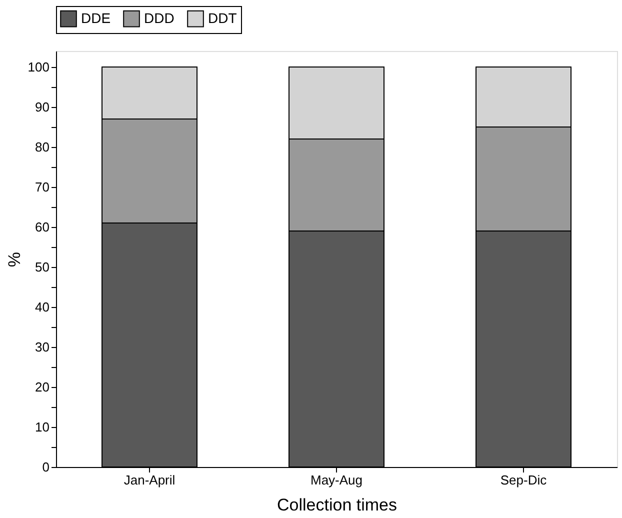  Describe the element at coordinates (39, 67) in the screenshot. I see `y-tick-label: 100` at that location.